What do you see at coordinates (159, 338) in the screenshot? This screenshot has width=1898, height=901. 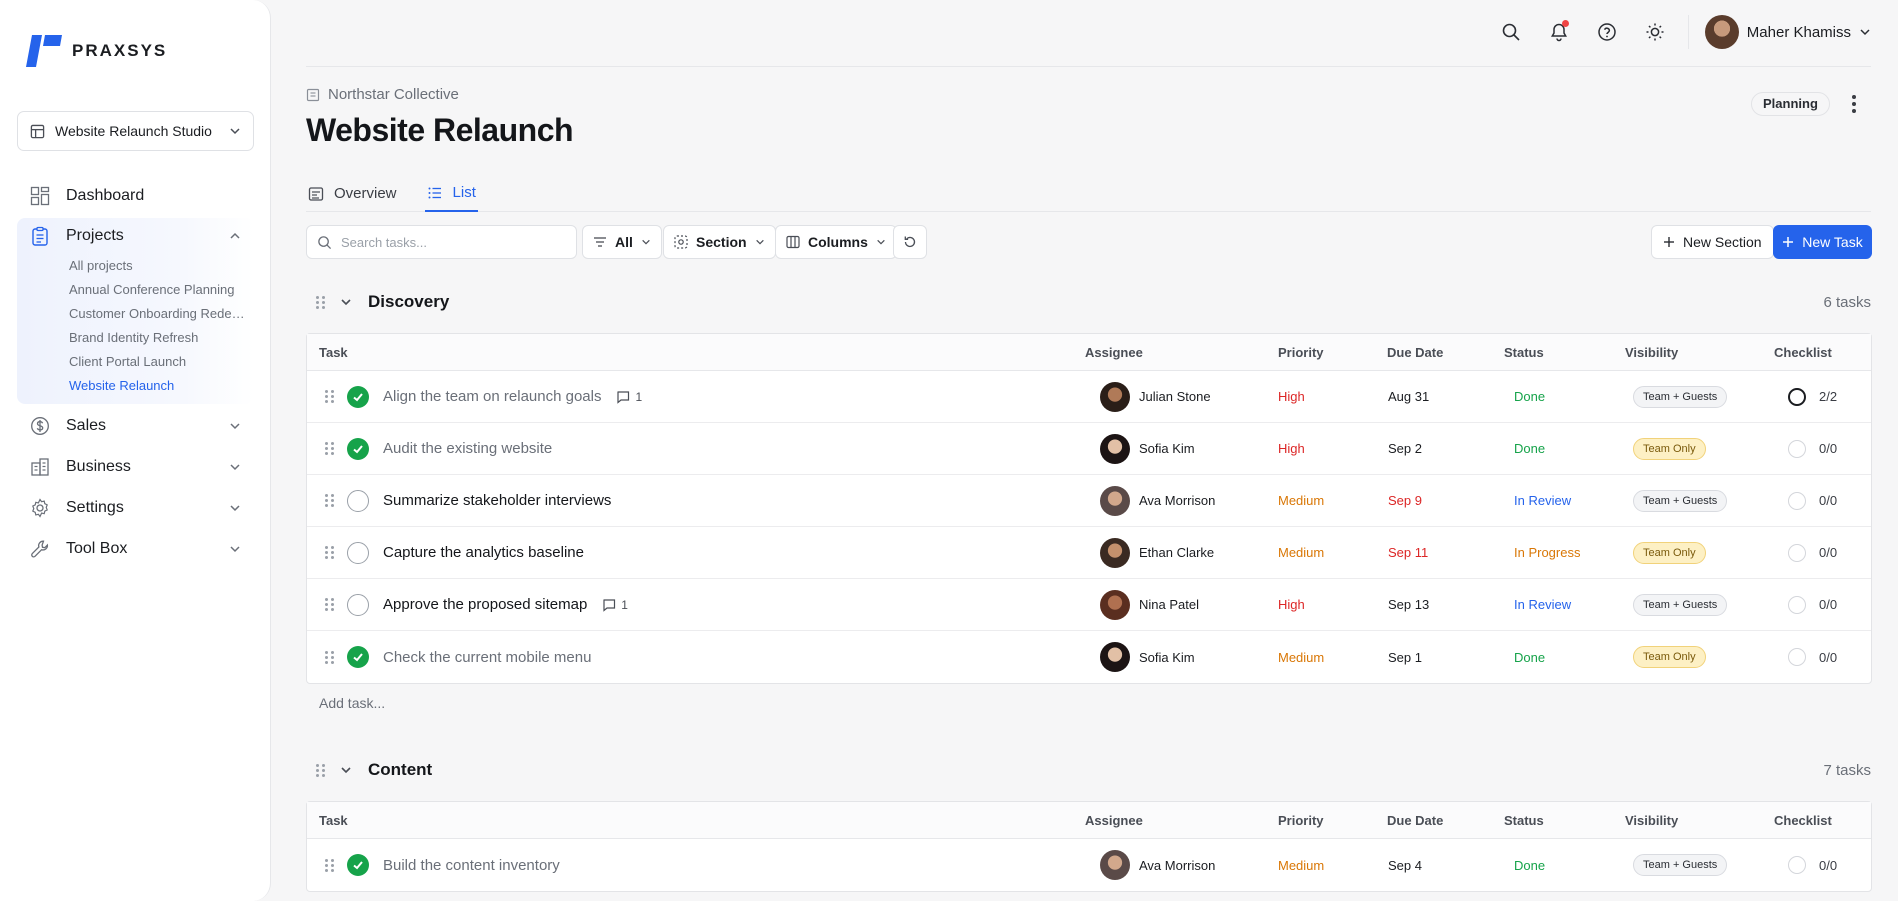 I see `sidebar-subitem-brand-identity: Brand Identity Refresh` at bounding box center [159, 338].